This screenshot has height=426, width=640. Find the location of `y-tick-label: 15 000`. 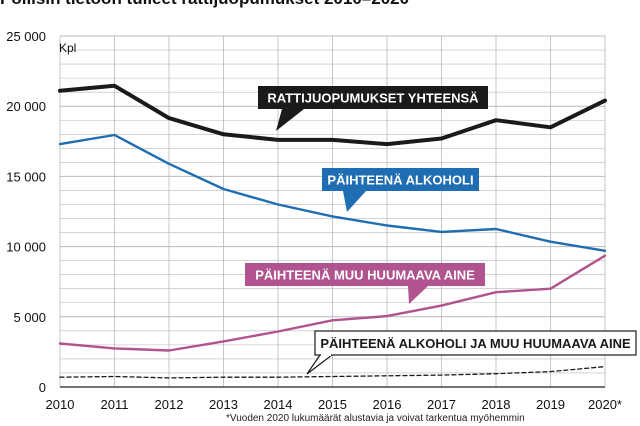

y-tick-label: 15 000 is located at coordinates (26, 176).